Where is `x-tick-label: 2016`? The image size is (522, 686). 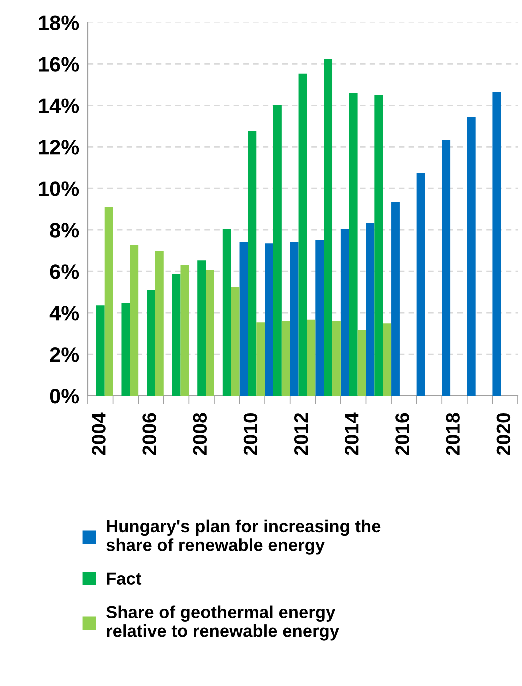 x-tick-label: 2016 is located at coordinates (403, 434).